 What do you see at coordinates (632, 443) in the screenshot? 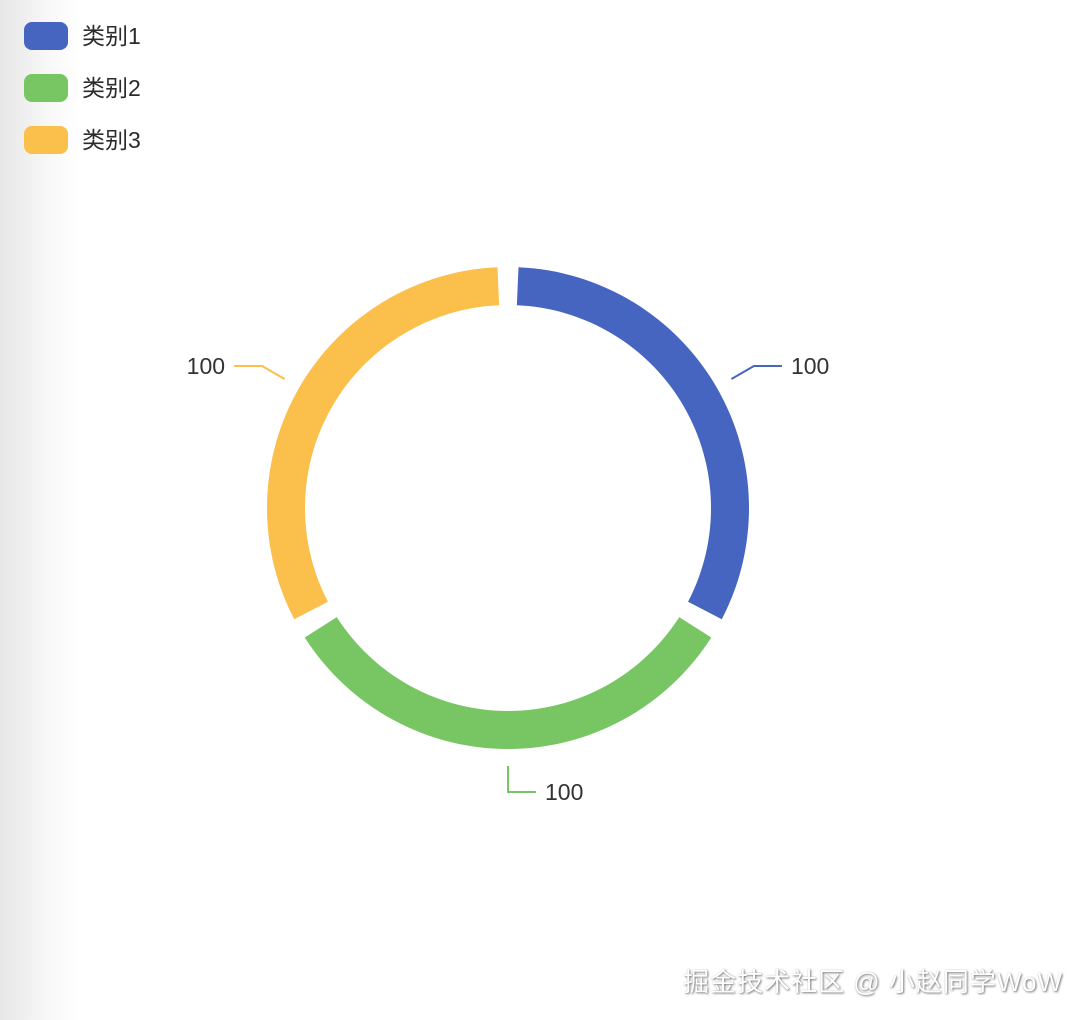
I see `donut-slice-类别1` at bounding box center [632, 443].